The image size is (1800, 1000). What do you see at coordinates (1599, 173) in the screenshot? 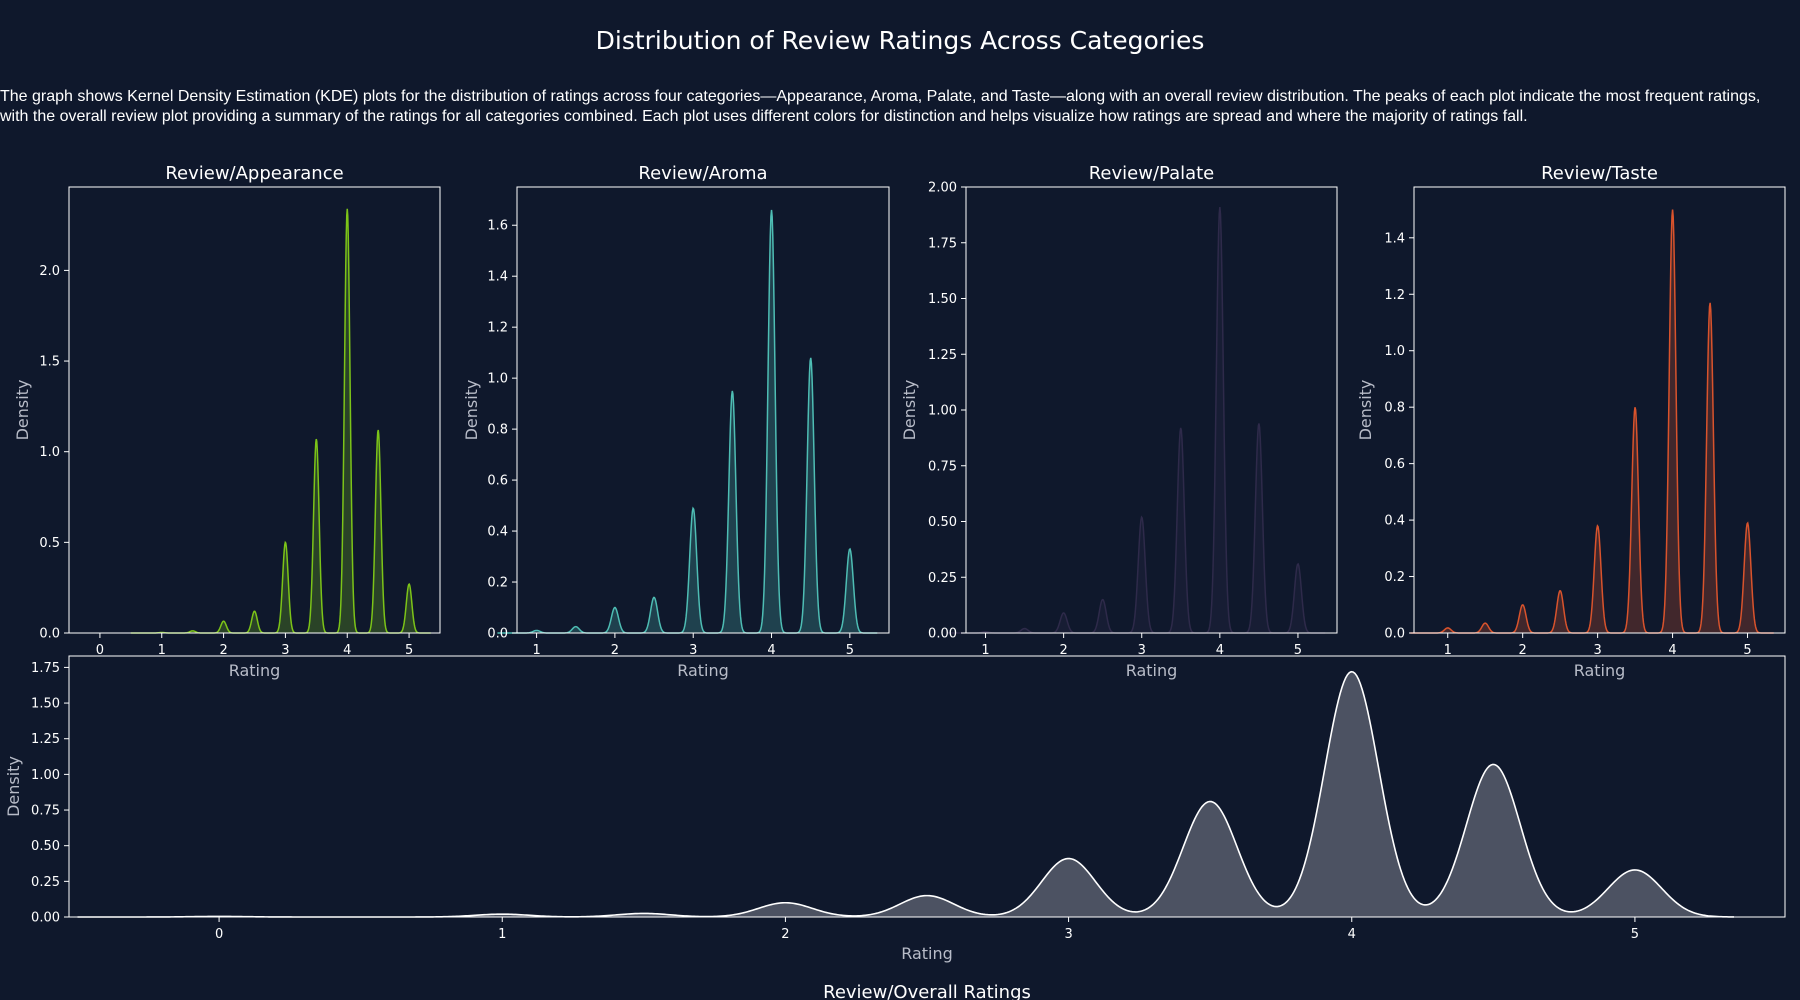
I see `panel-title: Review/Taste` at bounding box center [1599, 173].